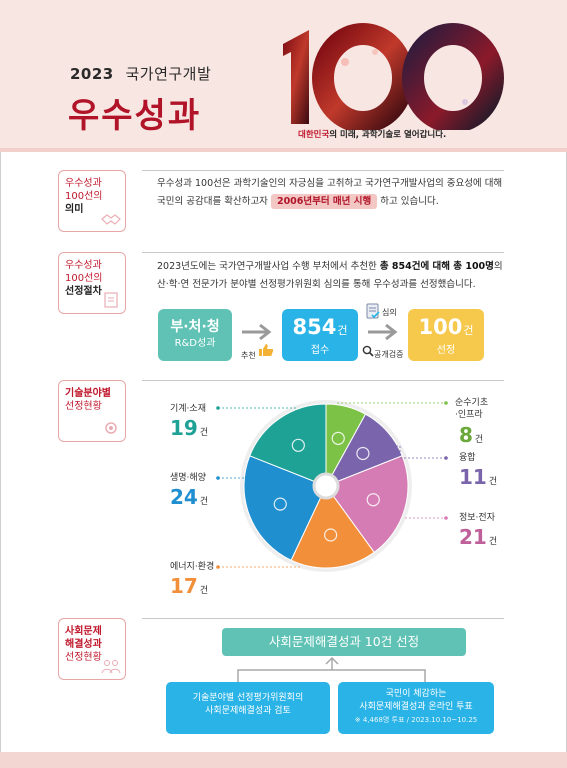 Image resolution: width=567 pixels, height=768 pixels. What do you see at coordinates (192, 567) in the screenshot?
I see `label-energy: 에너지·환경` at bounding box center [192, 567].